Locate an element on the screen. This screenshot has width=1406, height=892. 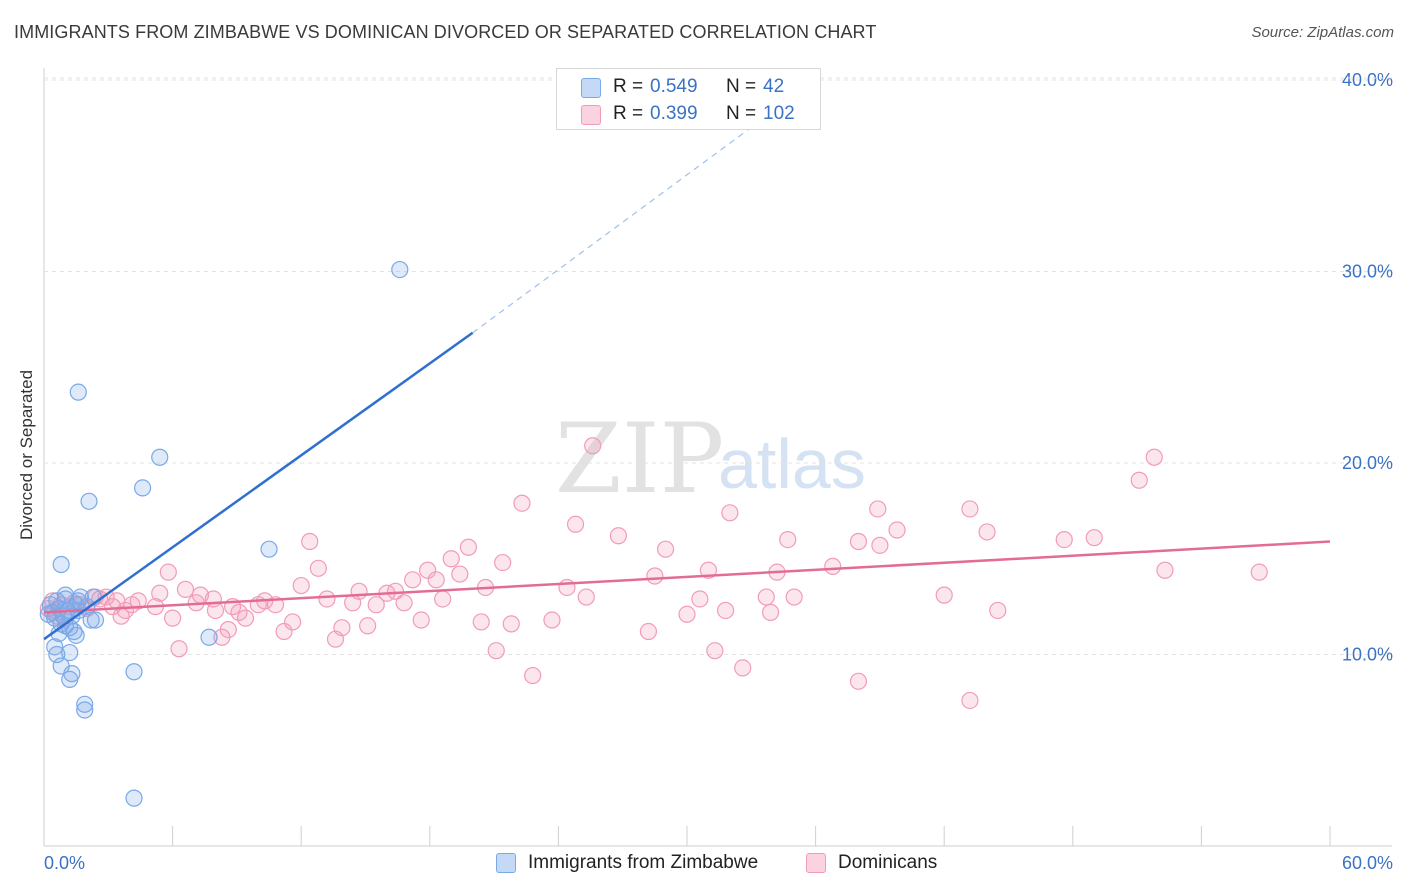
x-tick-label: 0.0% is located at coordinates (64, 863).